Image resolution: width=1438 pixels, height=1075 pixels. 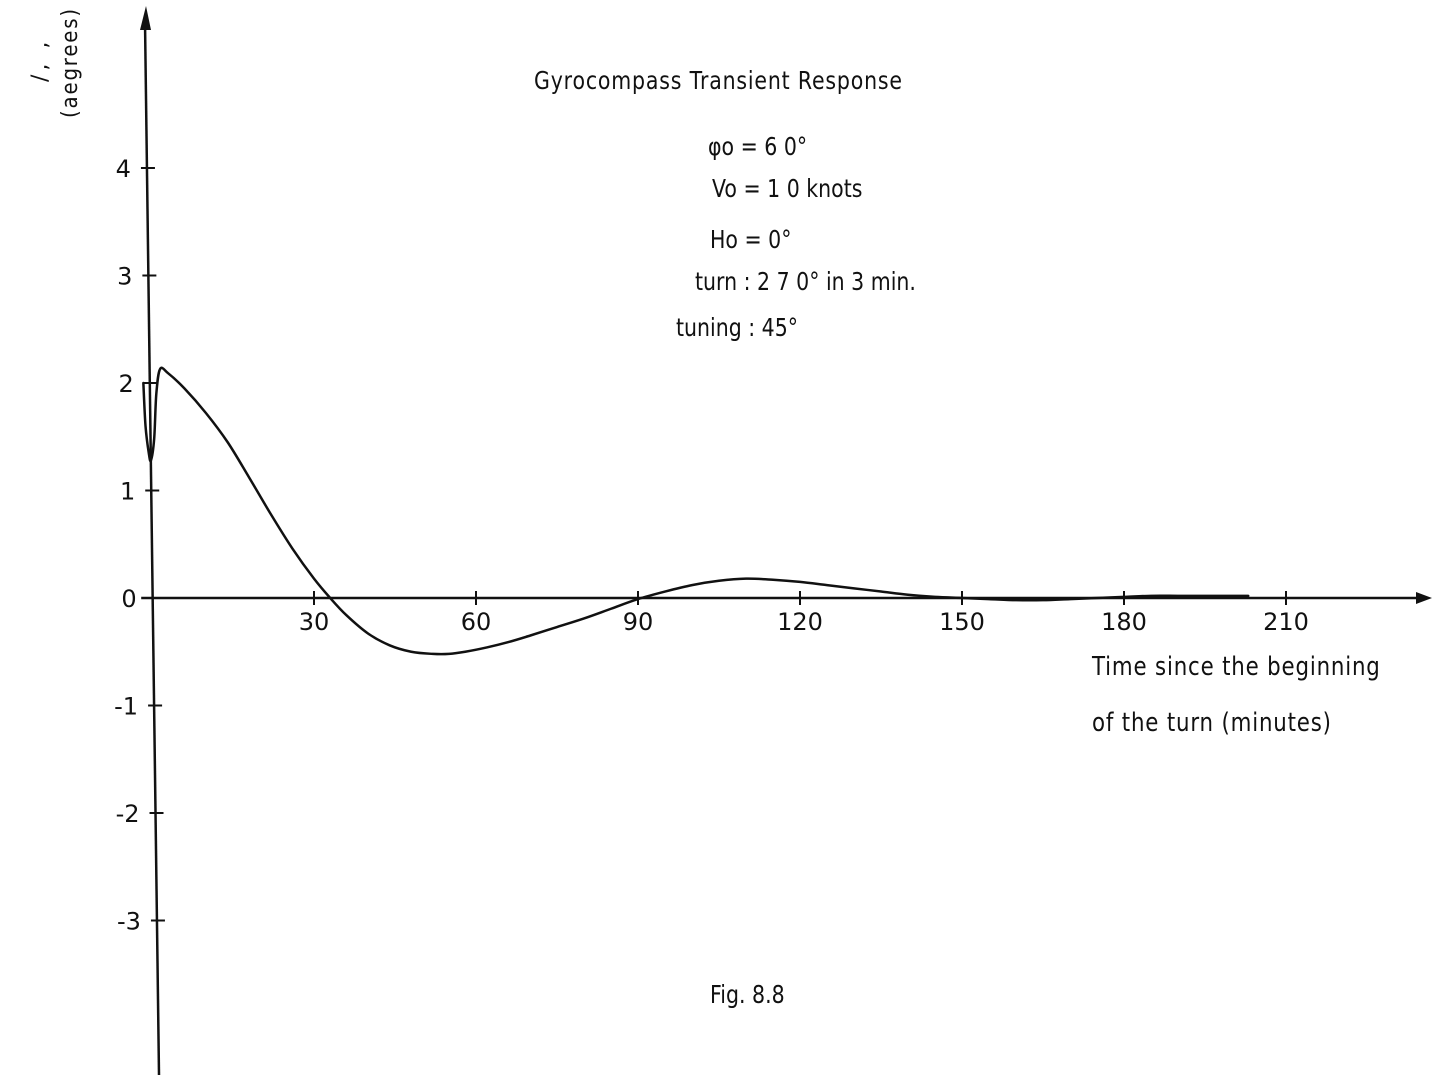 I want to click on x-tick-label: 30, so click(x=314, y=622).